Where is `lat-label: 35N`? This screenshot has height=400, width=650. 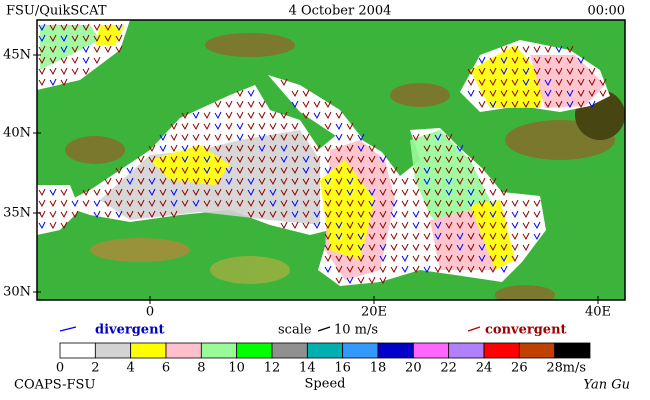 lat-label: 35N is located at coordinates (17, 213).